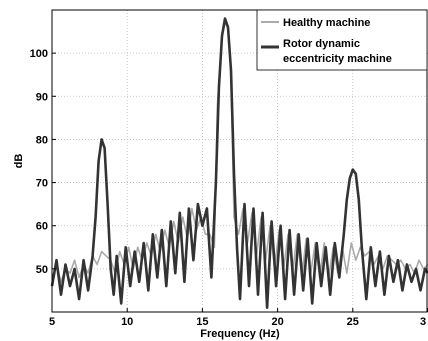 The image size is (428, 341). What do you see at coordinates (42, 184) in the screenshot?
I see `y-tick-label: 70` at bounding box center [42, 184].